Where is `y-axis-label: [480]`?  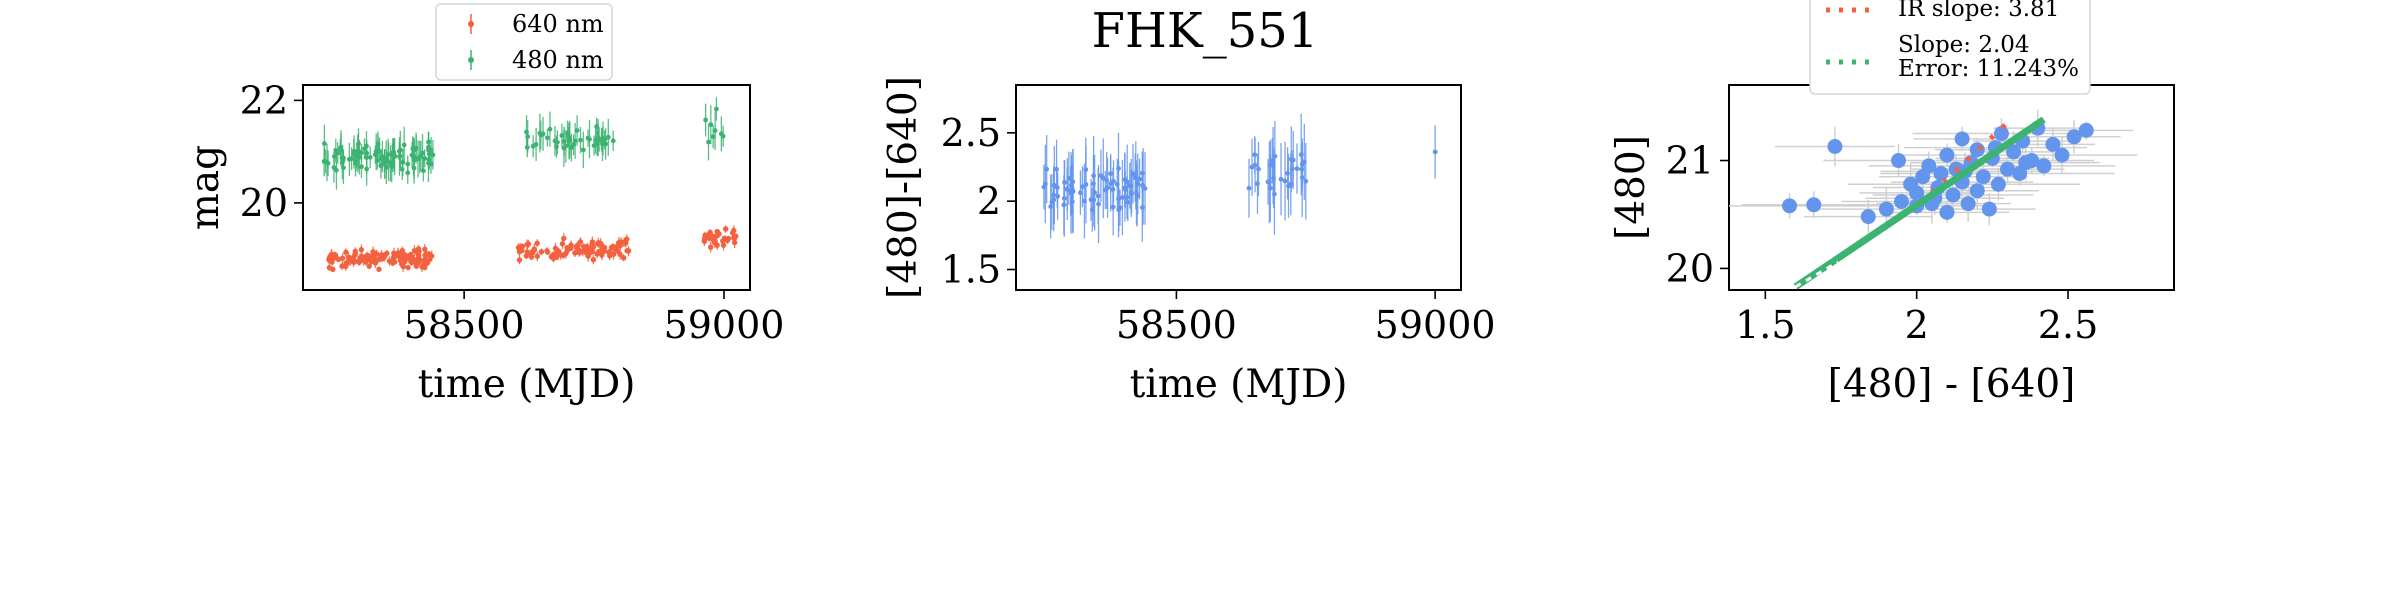 y-axis-label: [480] is located at coordinates (1631, 187).